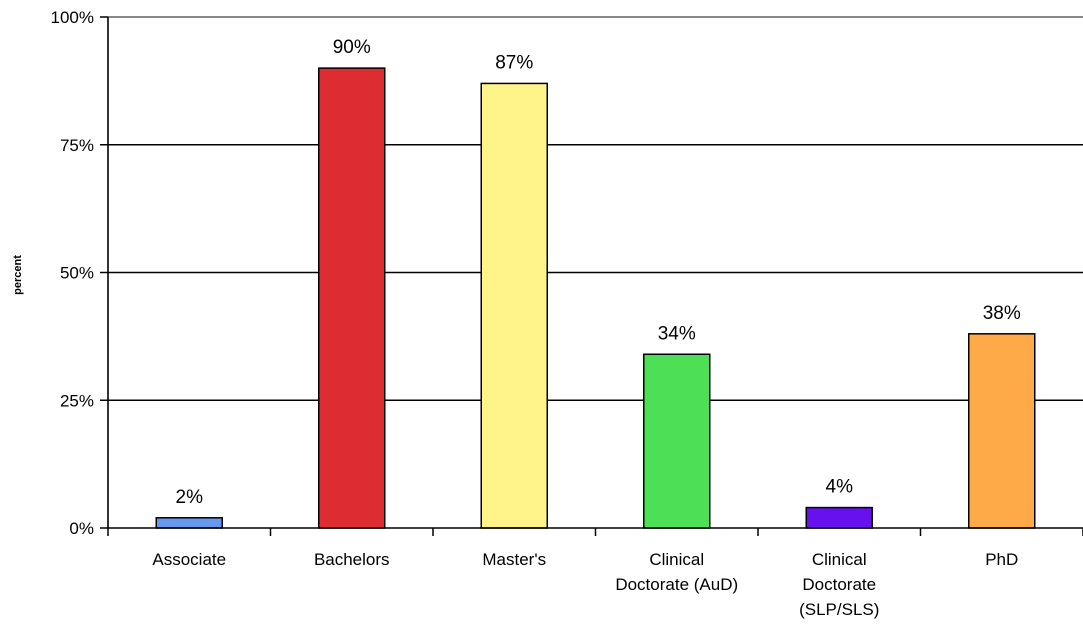 This screenshot has height=626, width=1083. I want to click on data-label: 87%, so click(514, 62).